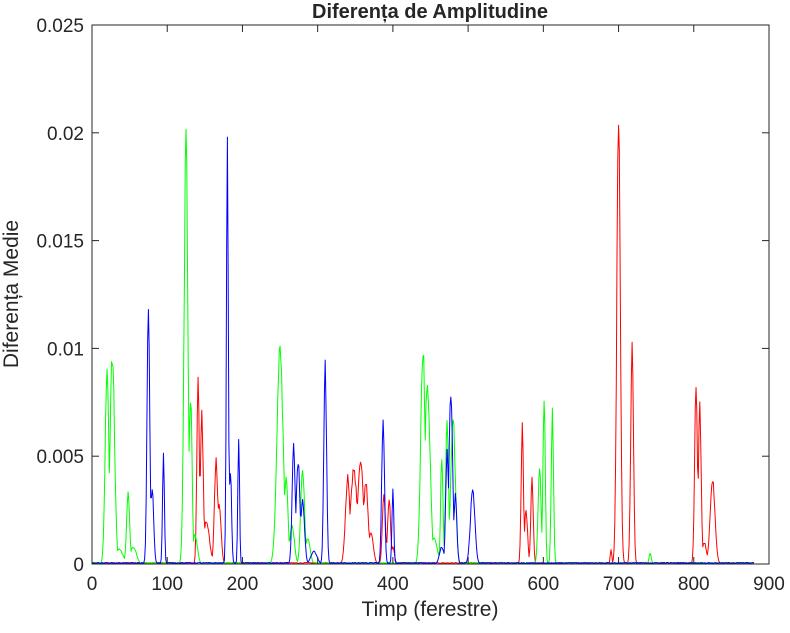 The height and width of the screenshot is (633, 790). I want to click on x-tick-label: 600, so click(543, 584).